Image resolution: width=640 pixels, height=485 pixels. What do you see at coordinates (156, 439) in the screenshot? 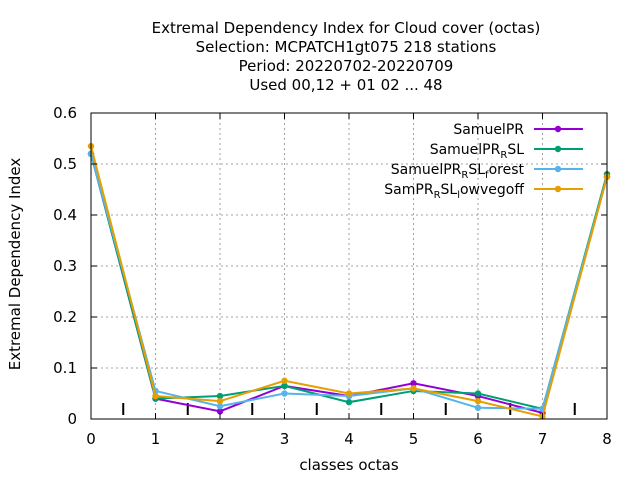
I see `x-tick-label: 1` at bounding box center [156, 439].